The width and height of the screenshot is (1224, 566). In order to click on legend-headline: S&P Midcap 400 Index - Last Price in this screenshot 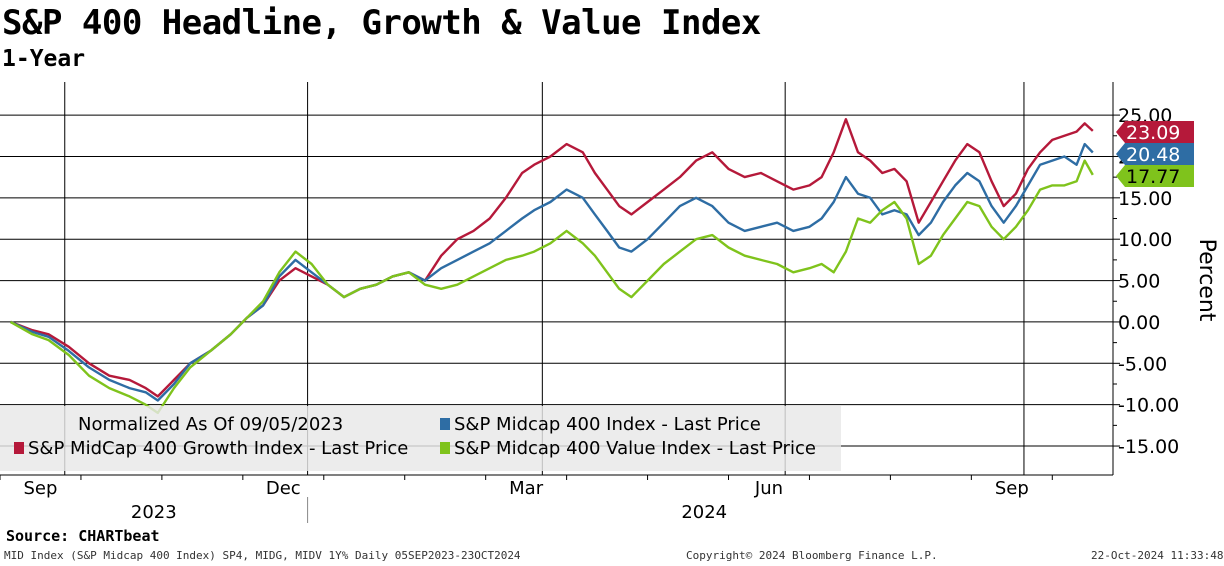, I will do `click(600, 425)`.